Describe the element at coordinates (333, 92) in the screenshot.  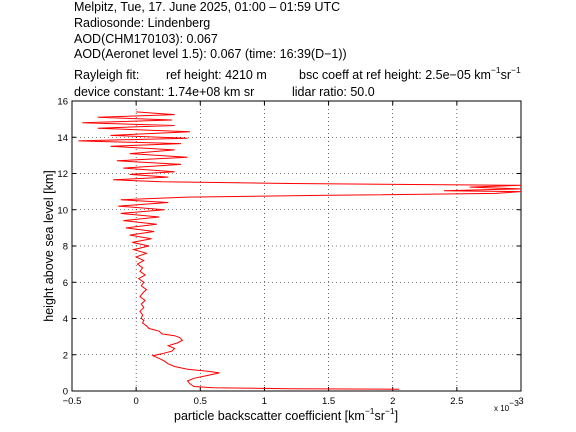
I see `lidar-ratio-text: lidar ratio: 50.0` at that location.